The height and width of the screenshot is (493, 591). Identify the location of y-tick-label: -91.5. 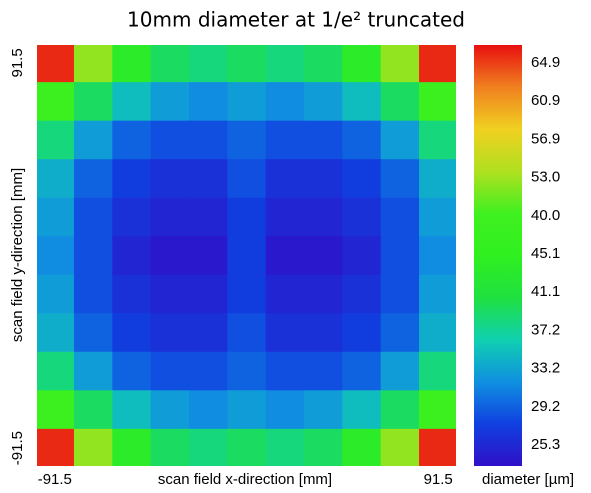
(17, 448).